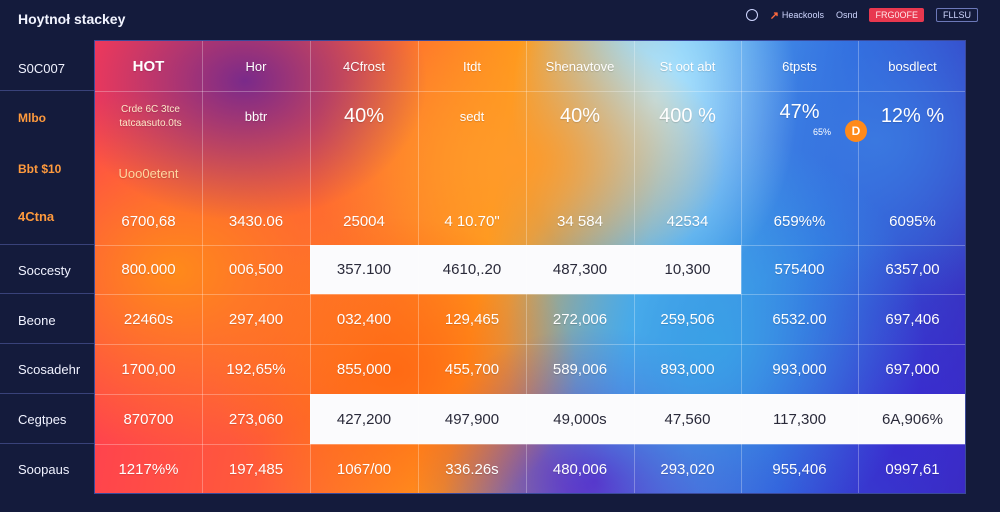 The height and width of the screenshot is (512, 1000). What do you see at coordinates (44, 469) in the screenshot?
I see `row-label: Soopaus` at bounding box center [44, 469].